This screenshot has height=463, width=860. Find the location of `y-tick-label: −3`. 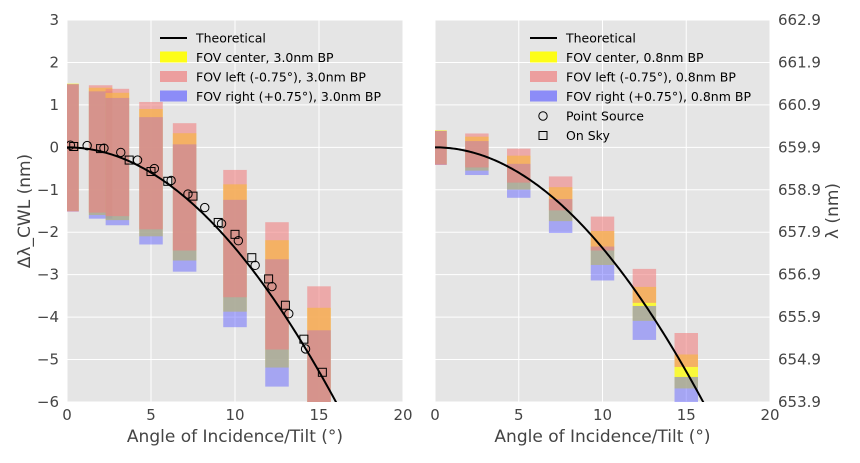

y-tick-label: −3 is located at coordinates (48, 275).